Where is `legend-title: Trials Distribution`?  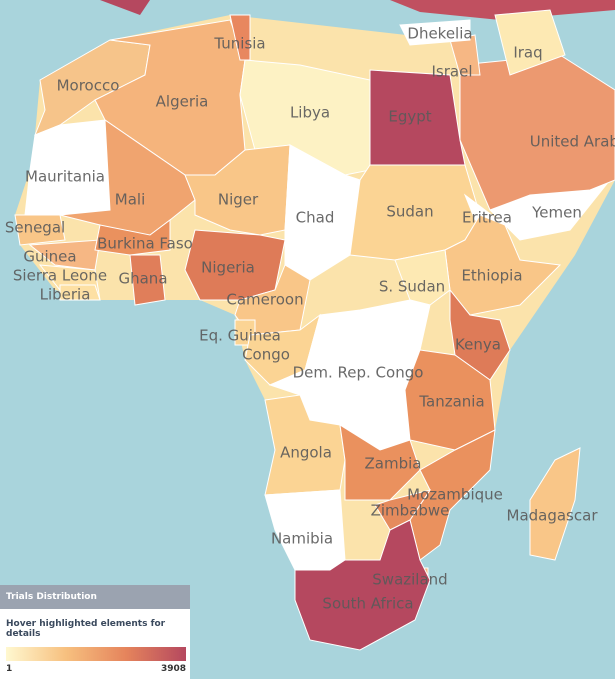
legend-title: Trials Distribution is located at coordinates (95, 597).